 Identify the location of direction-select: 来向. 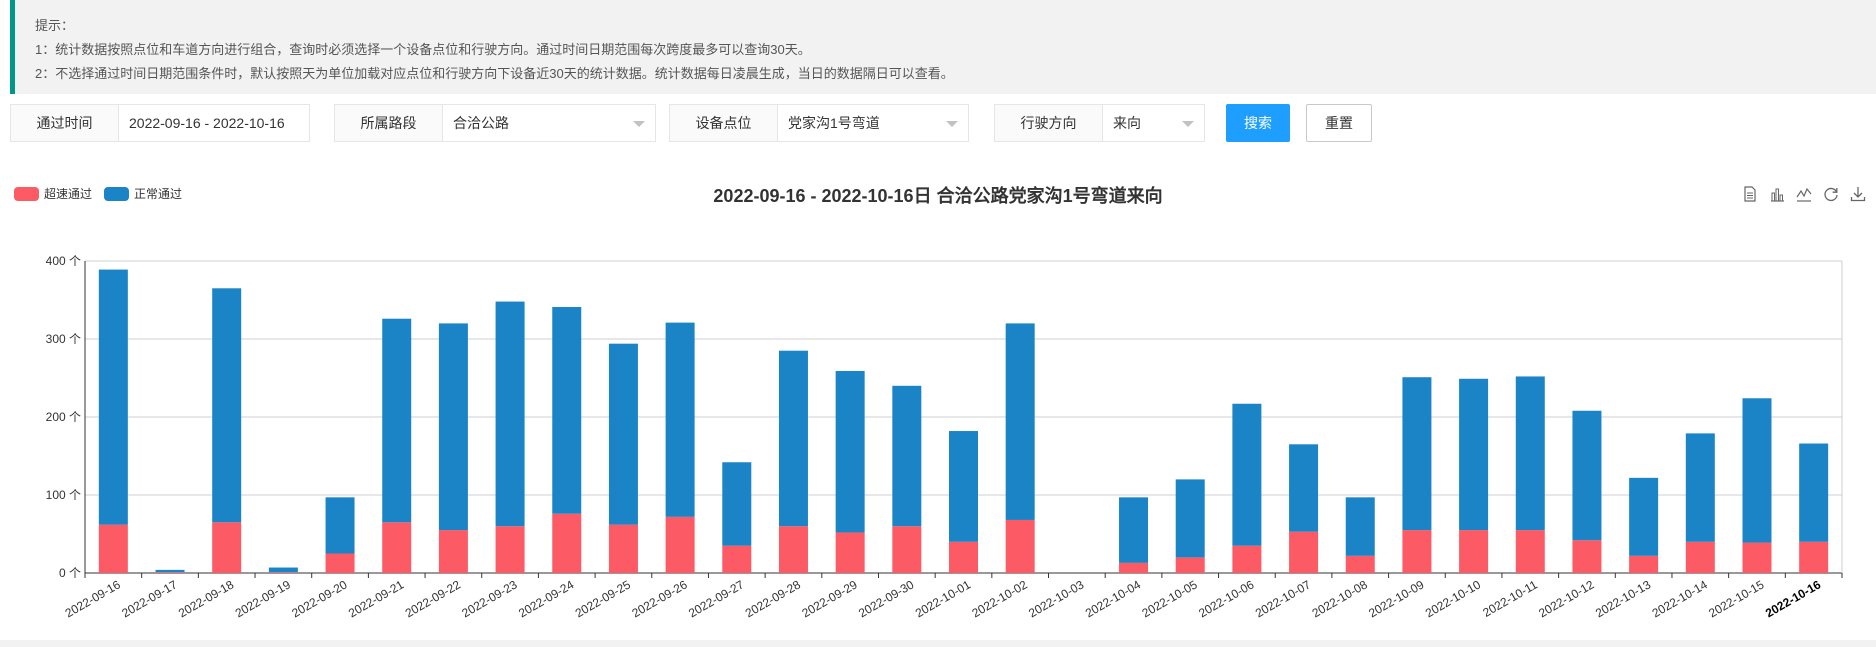
(1153, 123).